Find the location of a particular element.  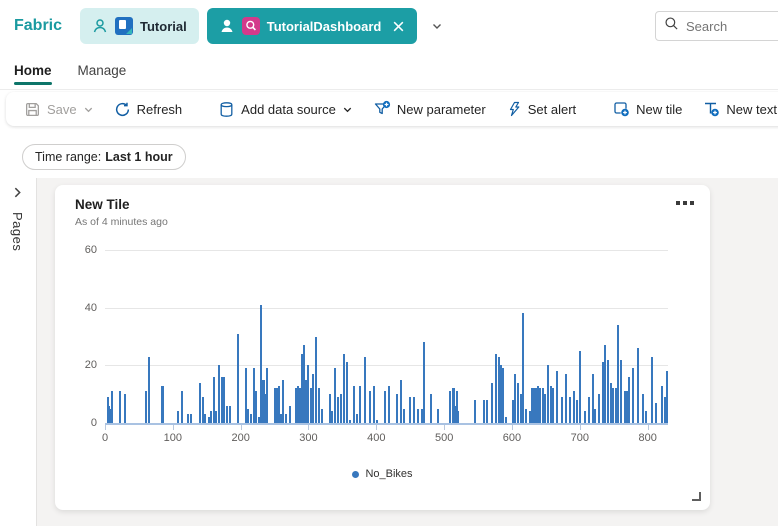

tile-resize-handle is located at coordinates (696, 496).